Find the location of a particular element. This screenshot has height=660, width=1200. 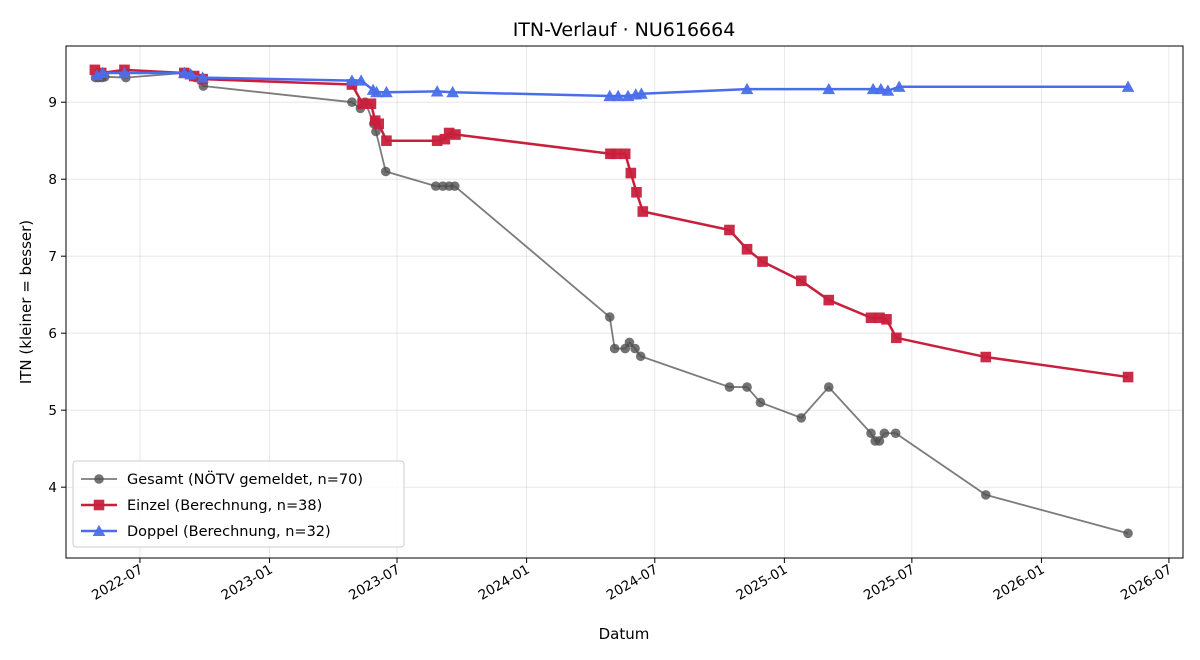

y-tick-label: 5 is located at coordinates (52, 411).